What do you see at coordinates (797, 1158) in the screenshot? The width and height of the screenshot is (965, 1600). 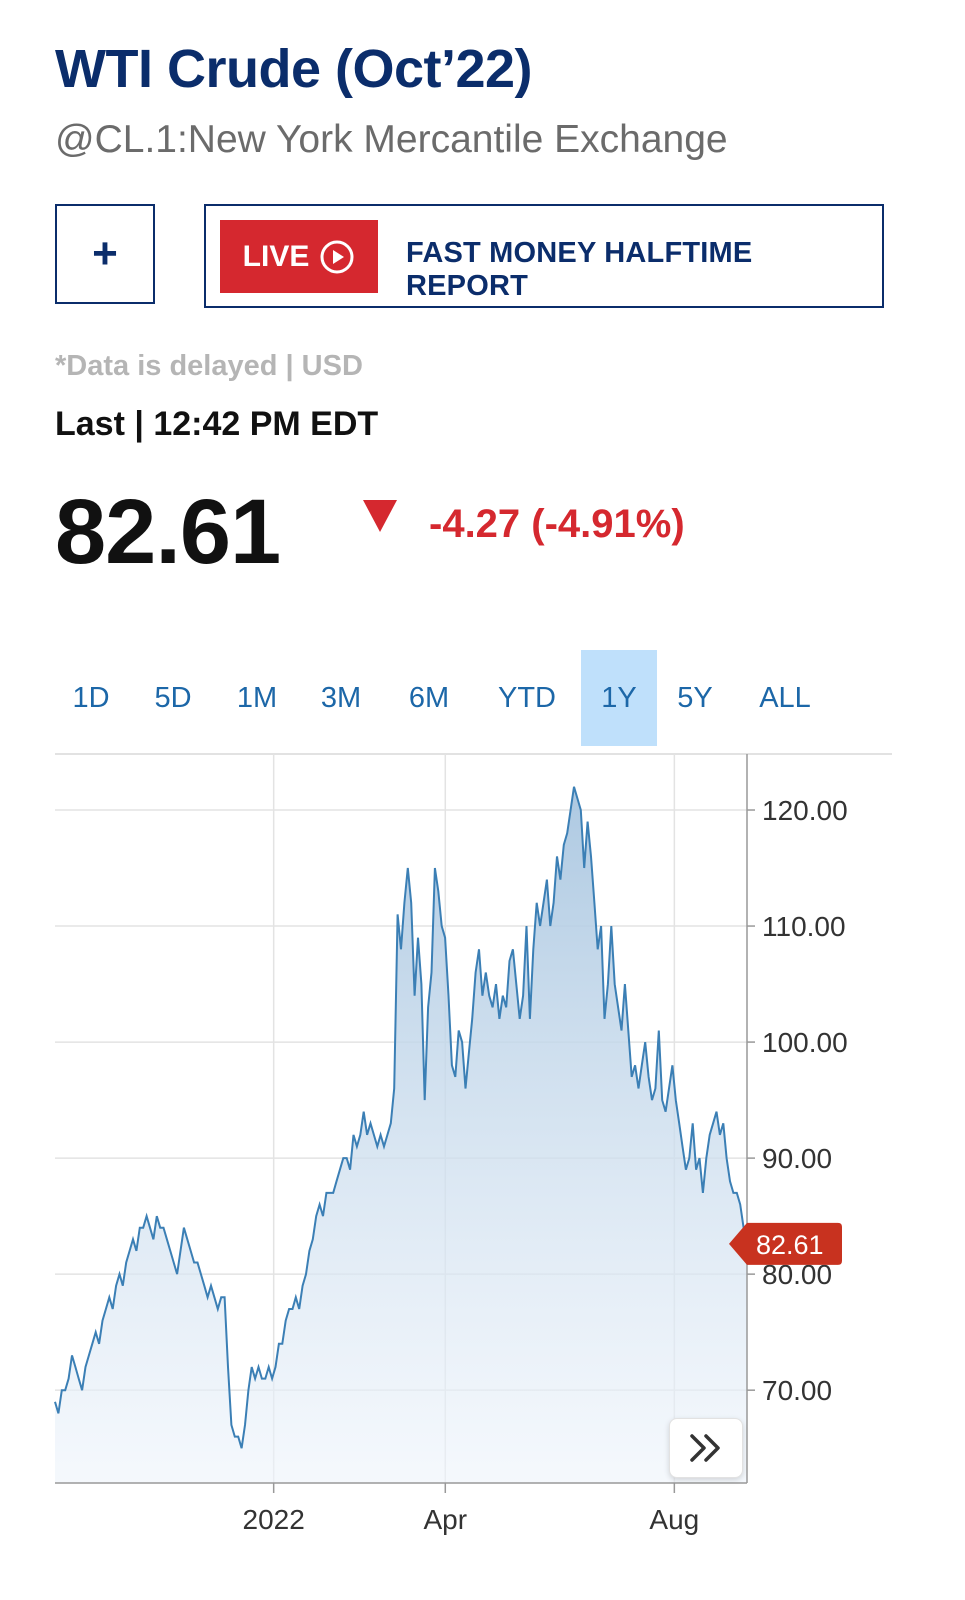 I see `y-tick-label: 90.00` at bounding box center [797, 1158].